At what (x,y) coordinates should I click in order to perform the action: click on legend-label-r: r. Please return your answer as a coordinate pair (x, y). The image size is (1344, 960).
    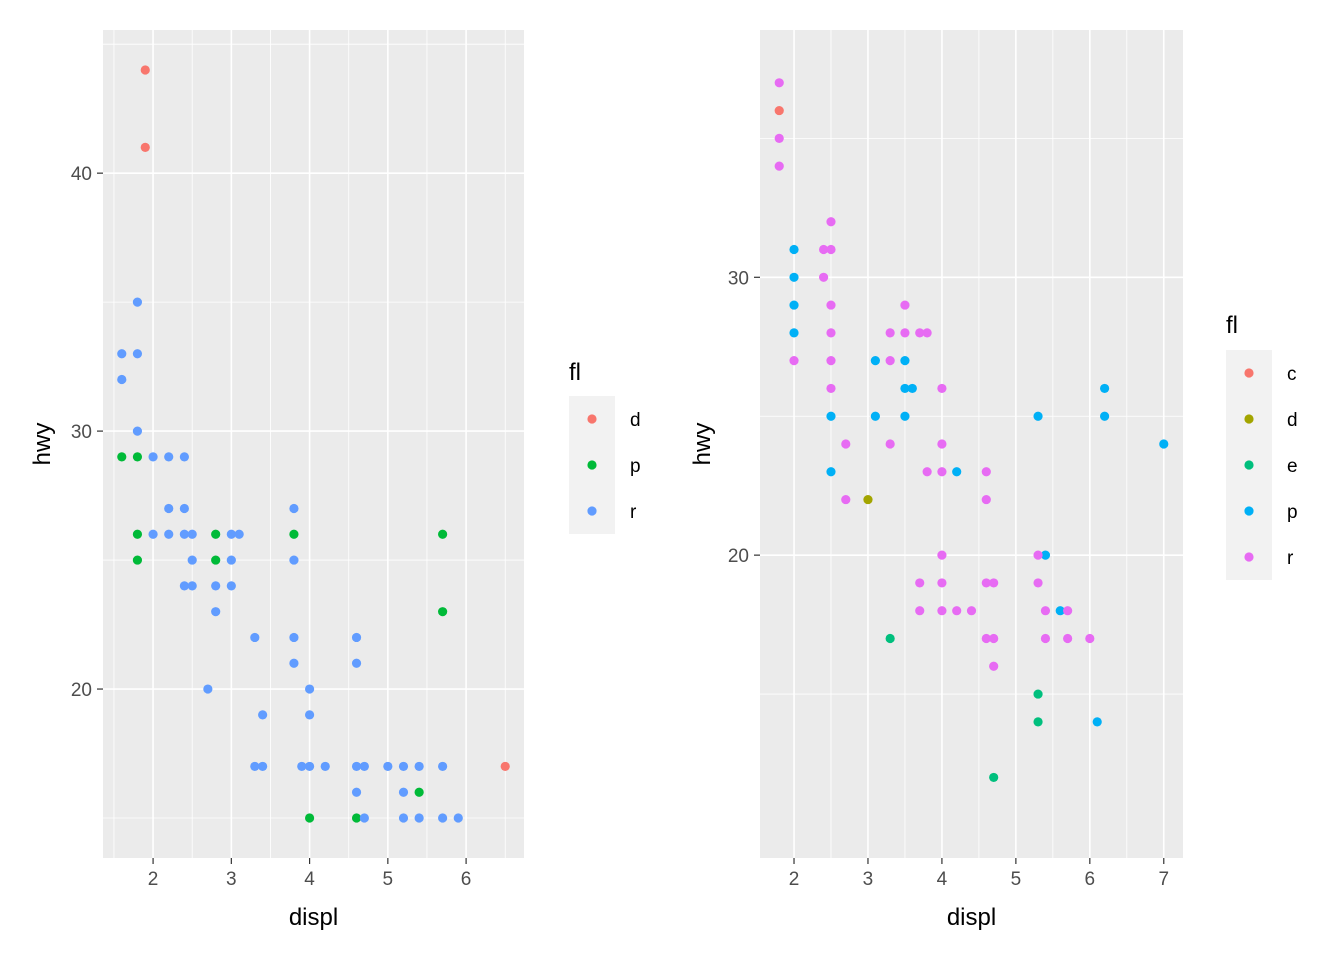
    Looking at the image, I should click on (1290, 558).